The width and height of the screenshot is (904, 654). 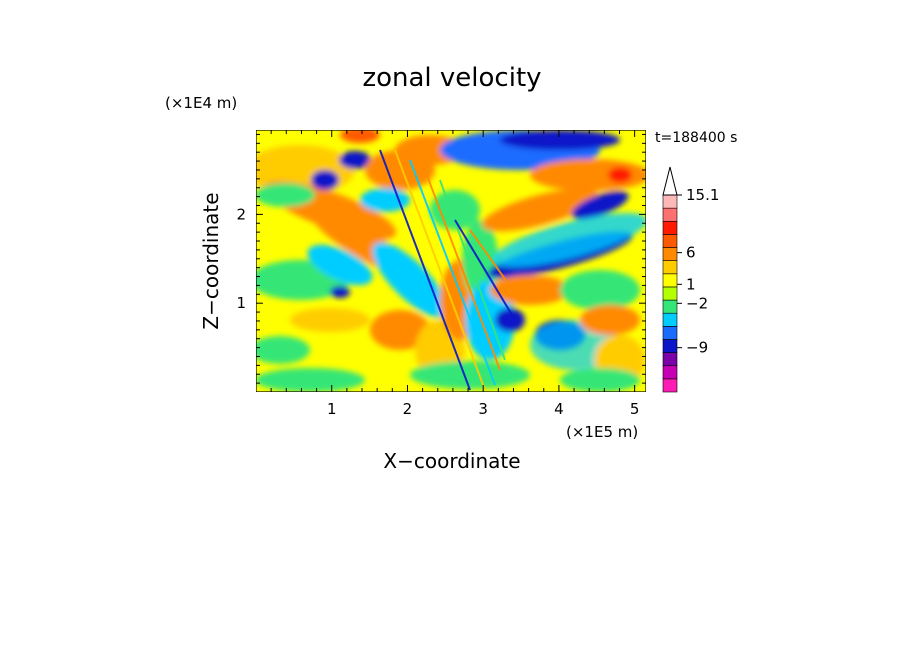 I want to click on x-tick-label: 5, so click(x=635, y=409).